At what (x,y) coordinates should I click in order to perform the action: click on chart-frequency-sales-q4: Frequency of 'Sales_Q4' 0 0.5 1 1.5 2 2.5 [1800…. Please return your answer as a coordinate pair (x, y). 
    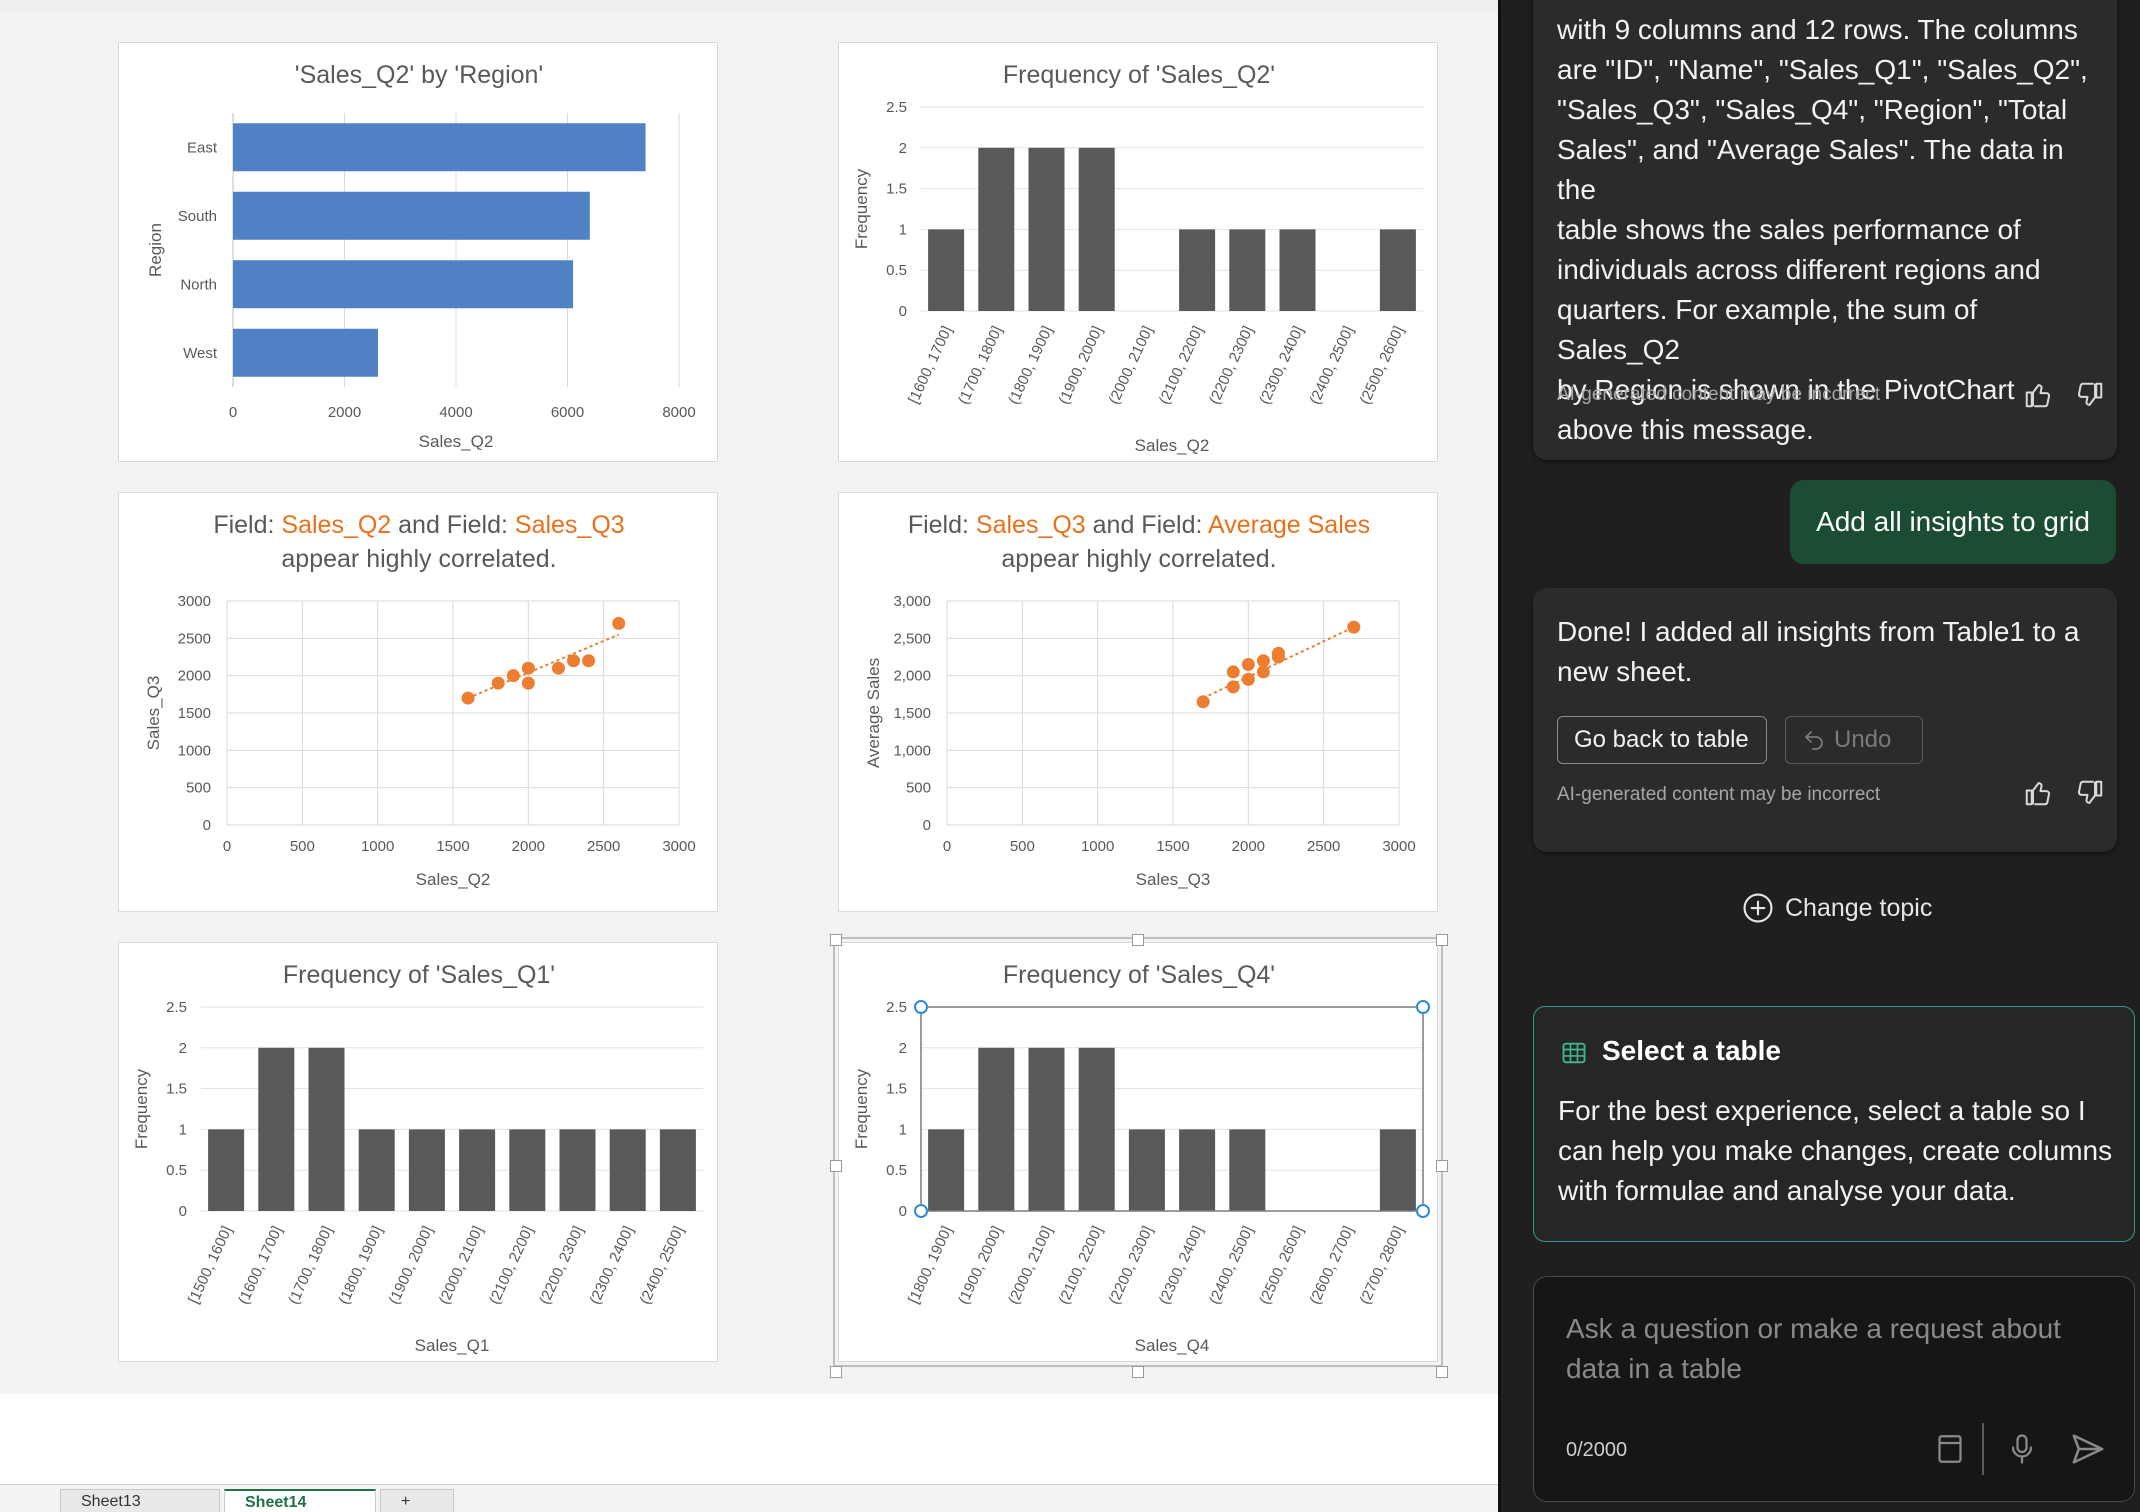
    Looking at the image, I should click on (1138, 1152).